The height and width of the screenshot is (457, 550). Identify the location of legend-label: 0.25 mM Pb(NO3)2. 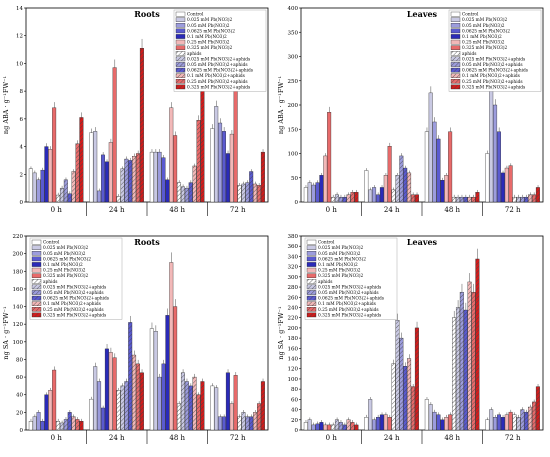
(64, 271).